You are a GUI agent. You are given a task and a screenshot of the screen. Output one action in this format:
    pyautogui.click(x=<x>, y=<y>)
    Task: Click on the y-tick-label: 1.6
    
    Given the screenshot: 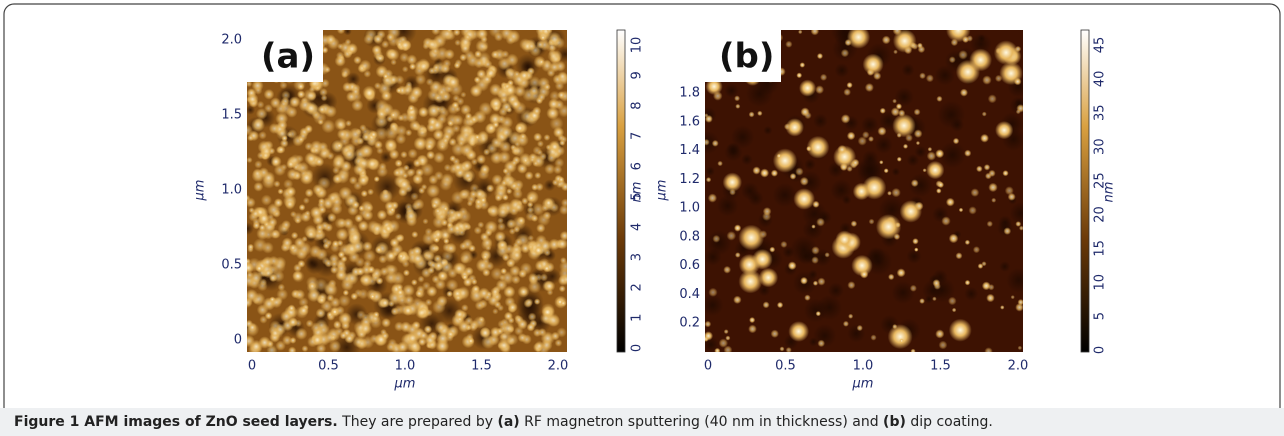 What is the action you would take?
    pyautogui.click(x=689, y=121)
    